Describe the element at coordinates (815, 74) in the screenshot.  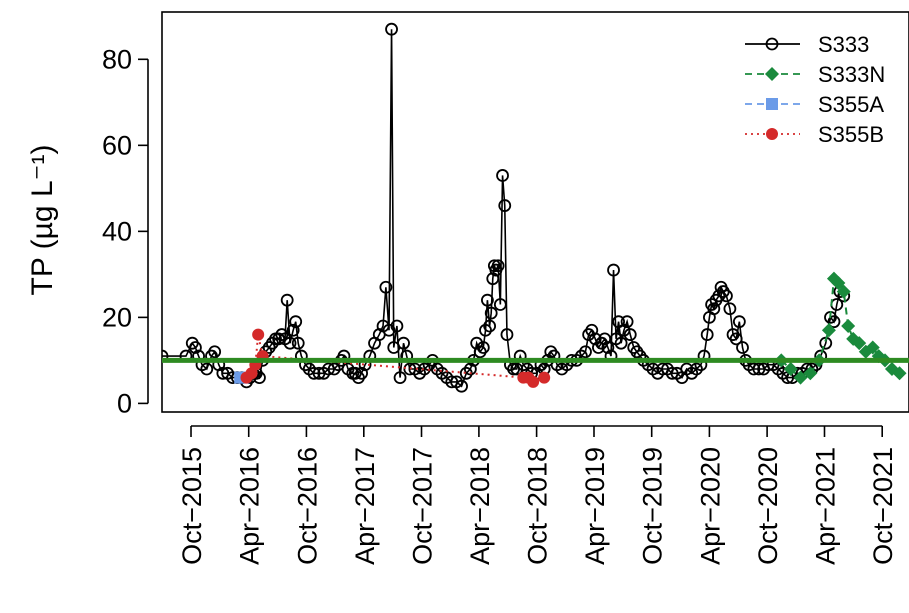
I see `legend-item-s333n: S333N` at that location.